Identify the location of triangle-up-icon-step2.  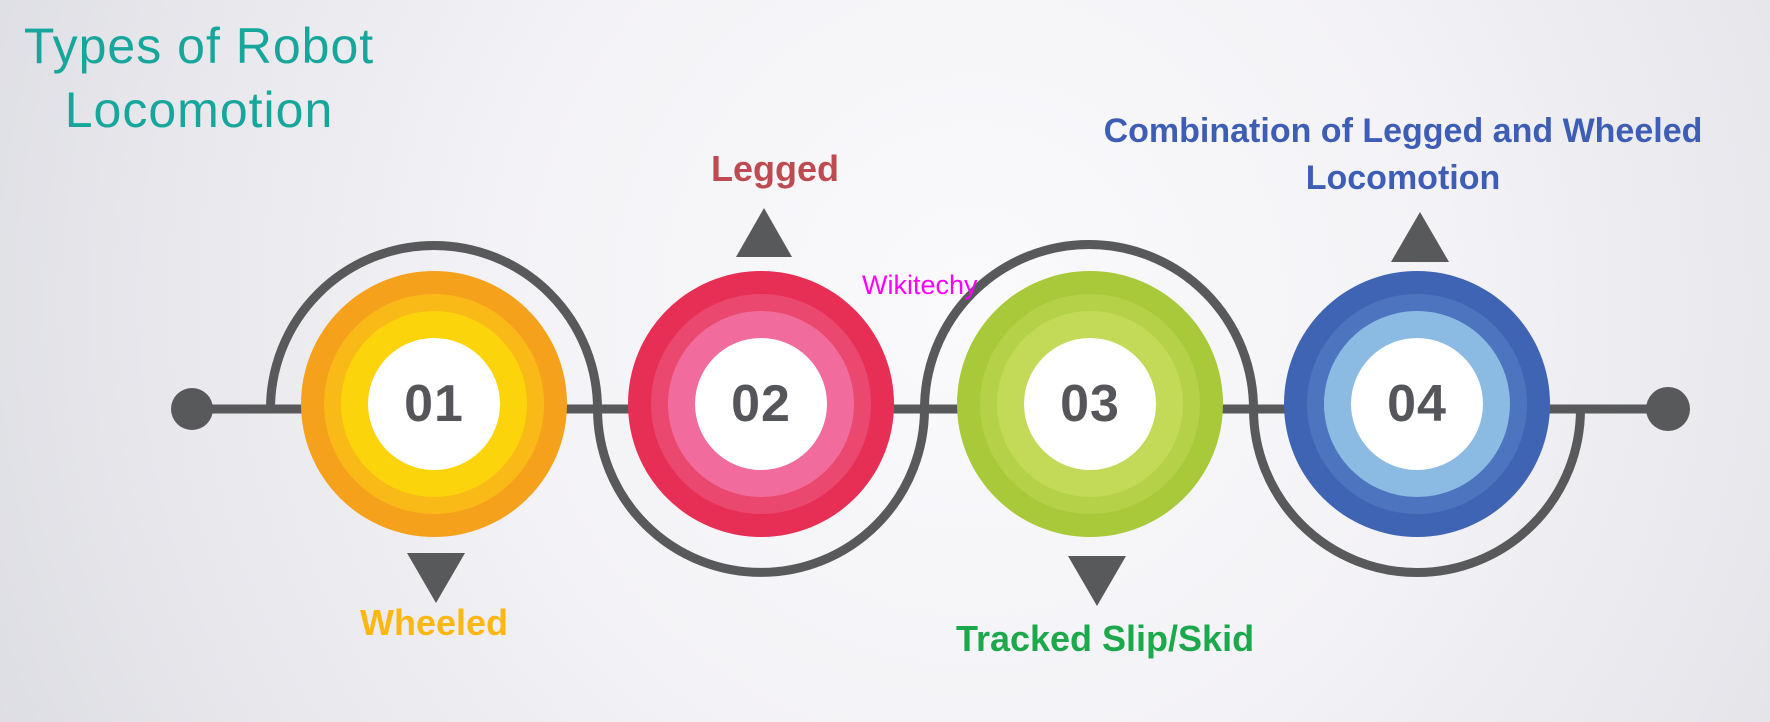
(764, 232).